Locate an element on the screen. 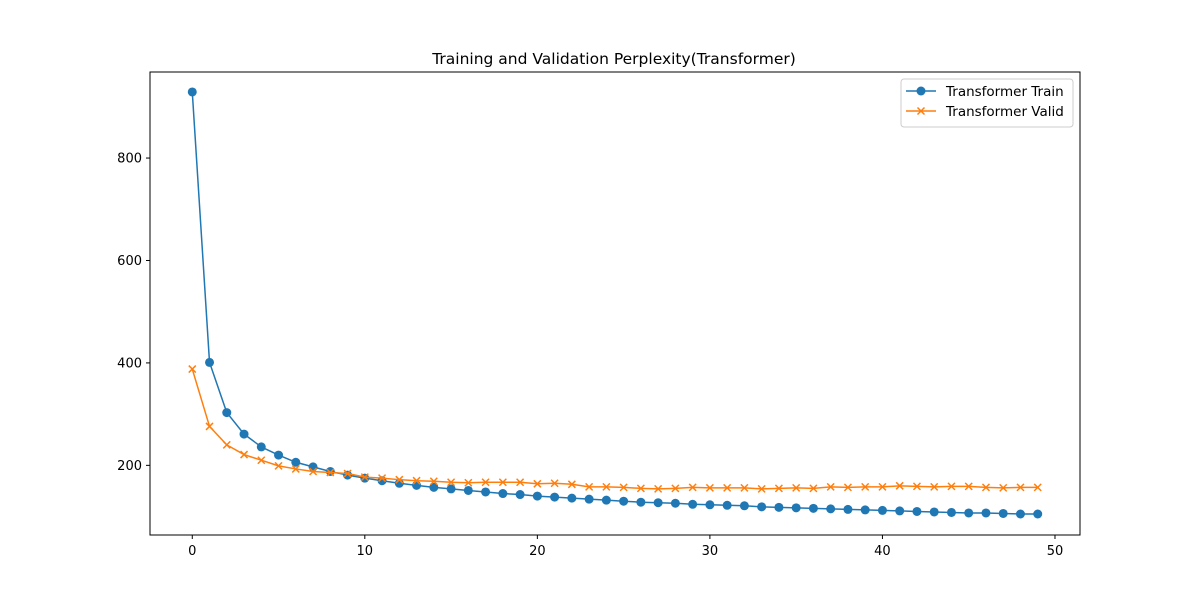  legend-train-marker is located at coordinates (921, 91).